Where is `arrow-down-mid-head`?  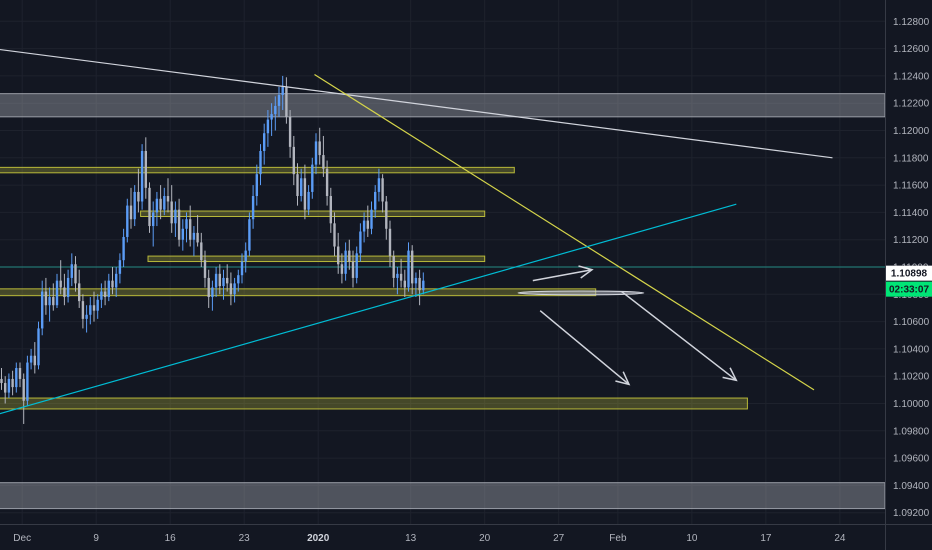
arrow-down-mid-head is located at coordinates (623, 378).